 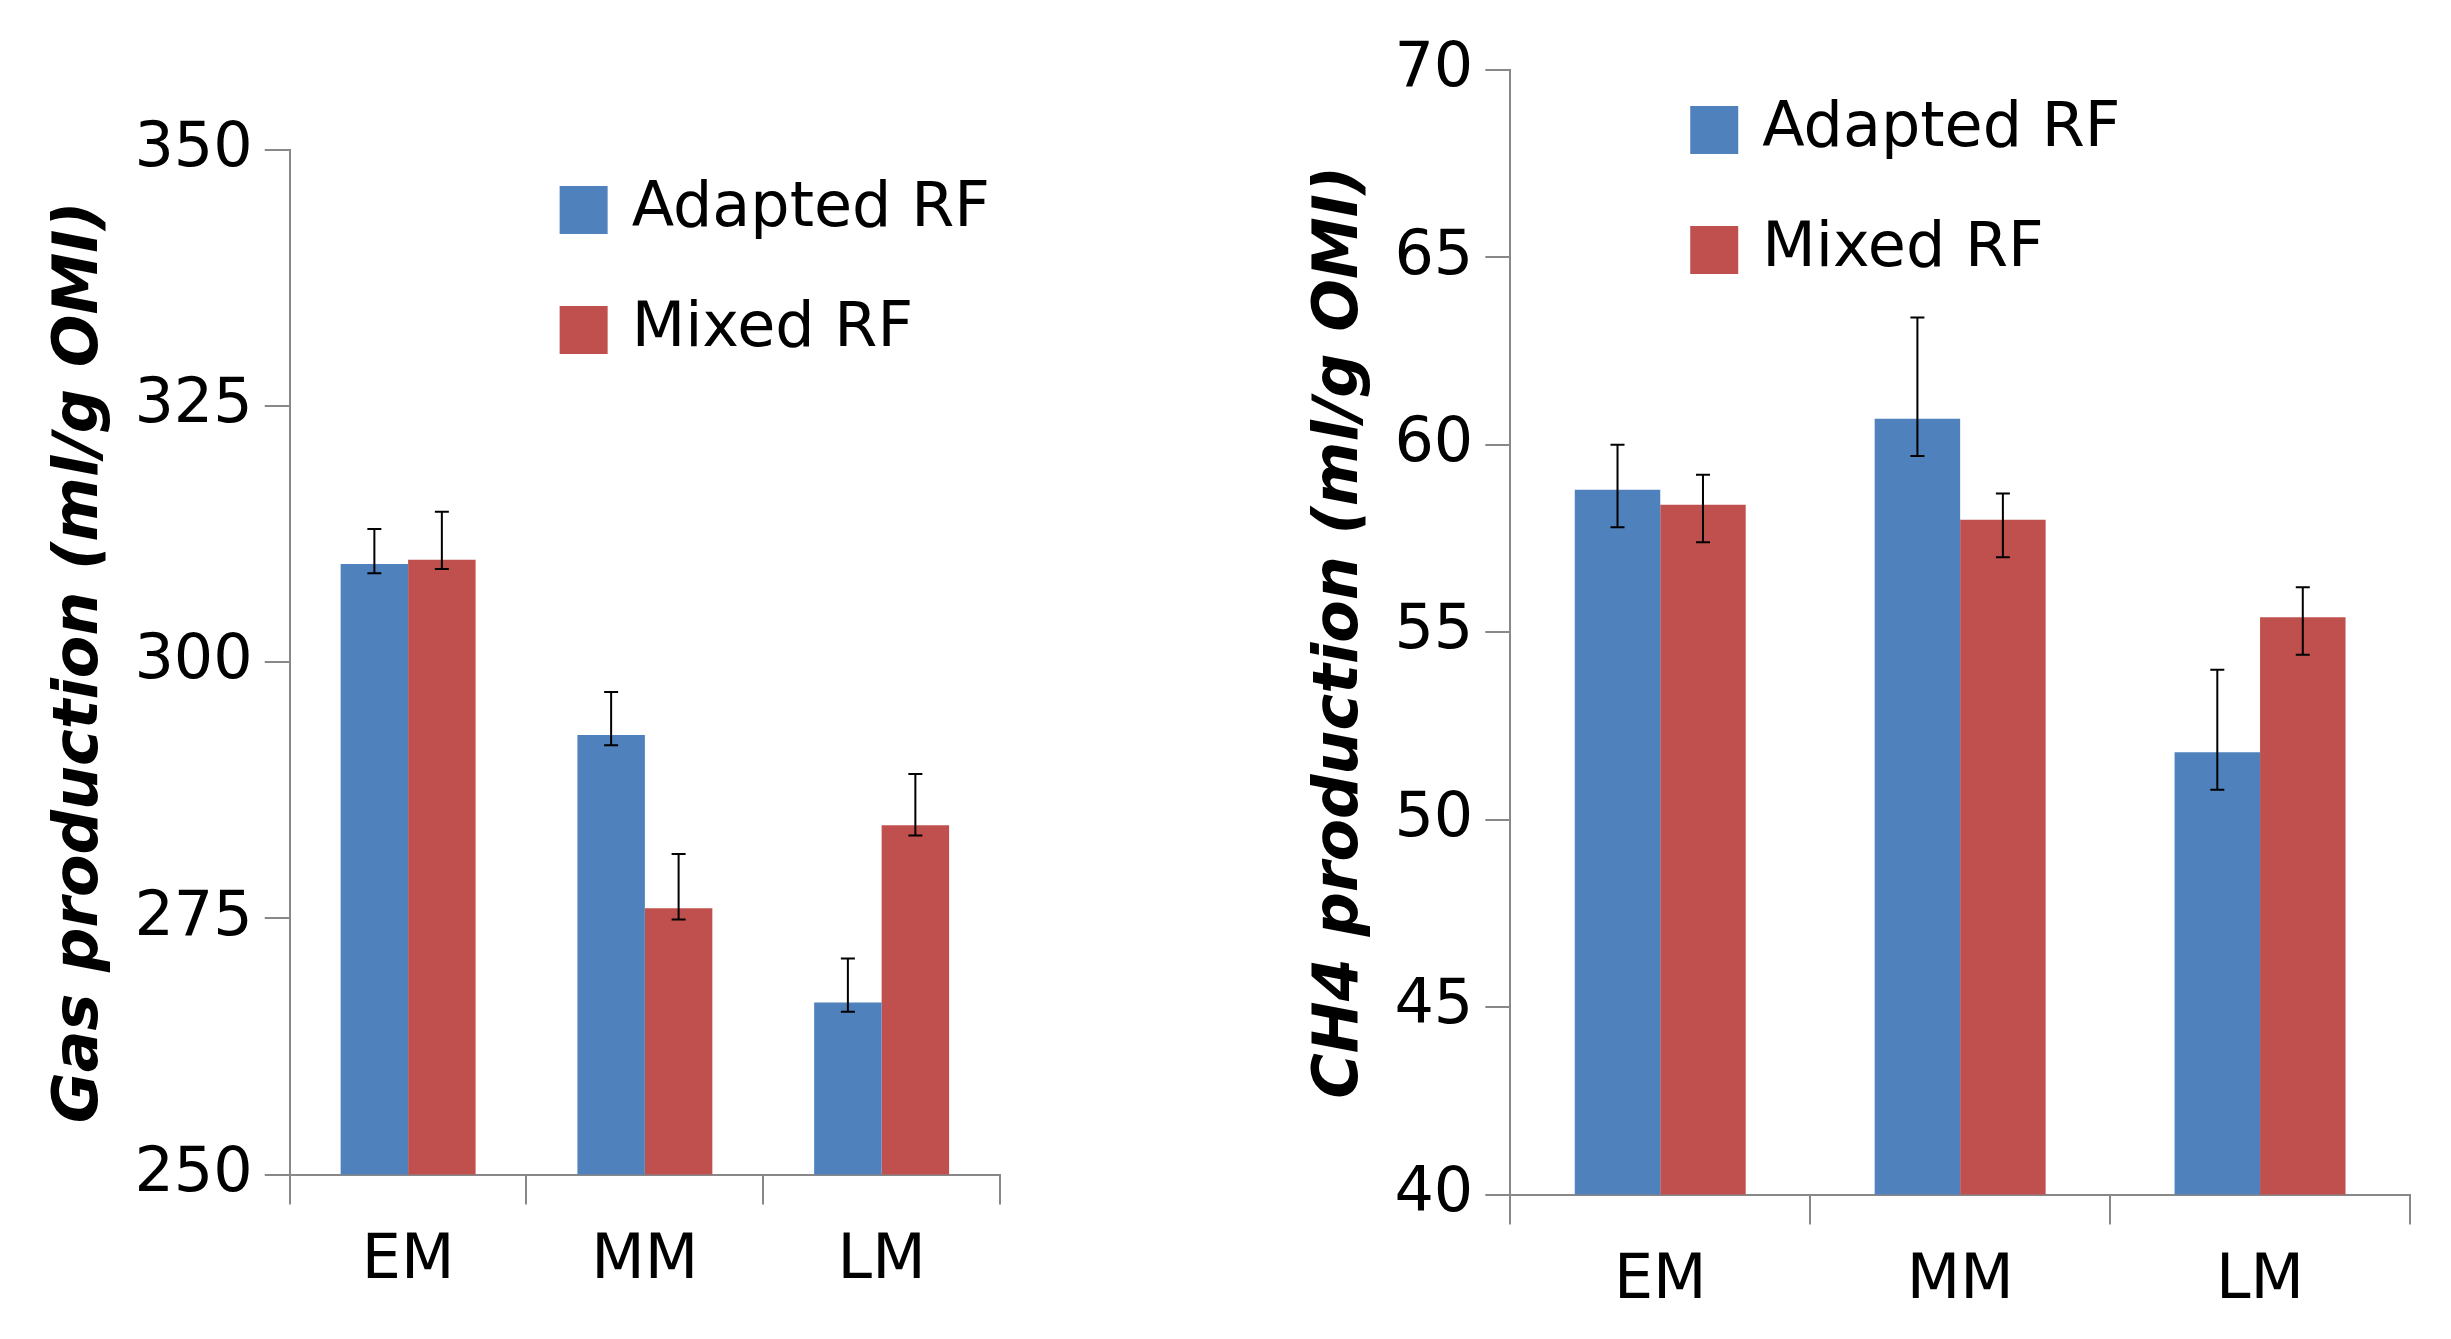 What do you see at coordinates (1434, 439) in the screenshot?
I see `y-tick-label: 60` at bounding box center [1434, 439].